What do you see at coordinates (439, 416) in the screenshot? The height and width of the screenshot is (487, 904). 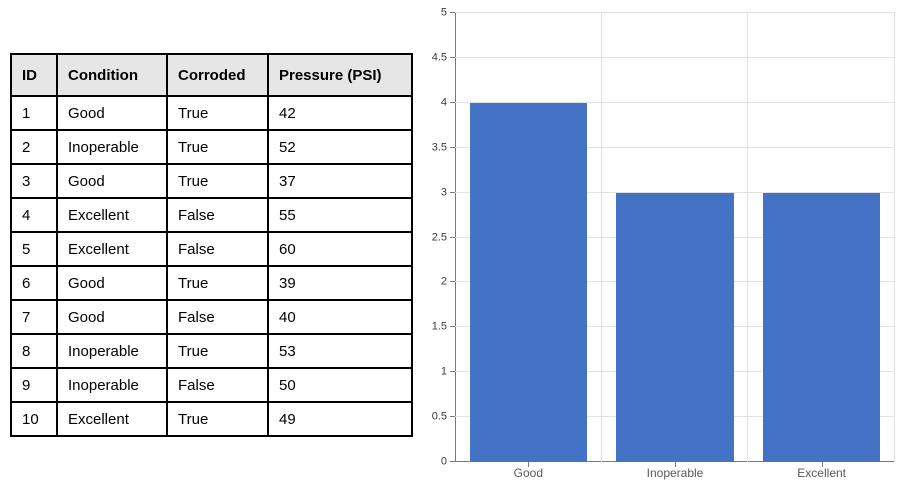 I see `y-tick-label: 0.5` at bounding box center [439, 416].